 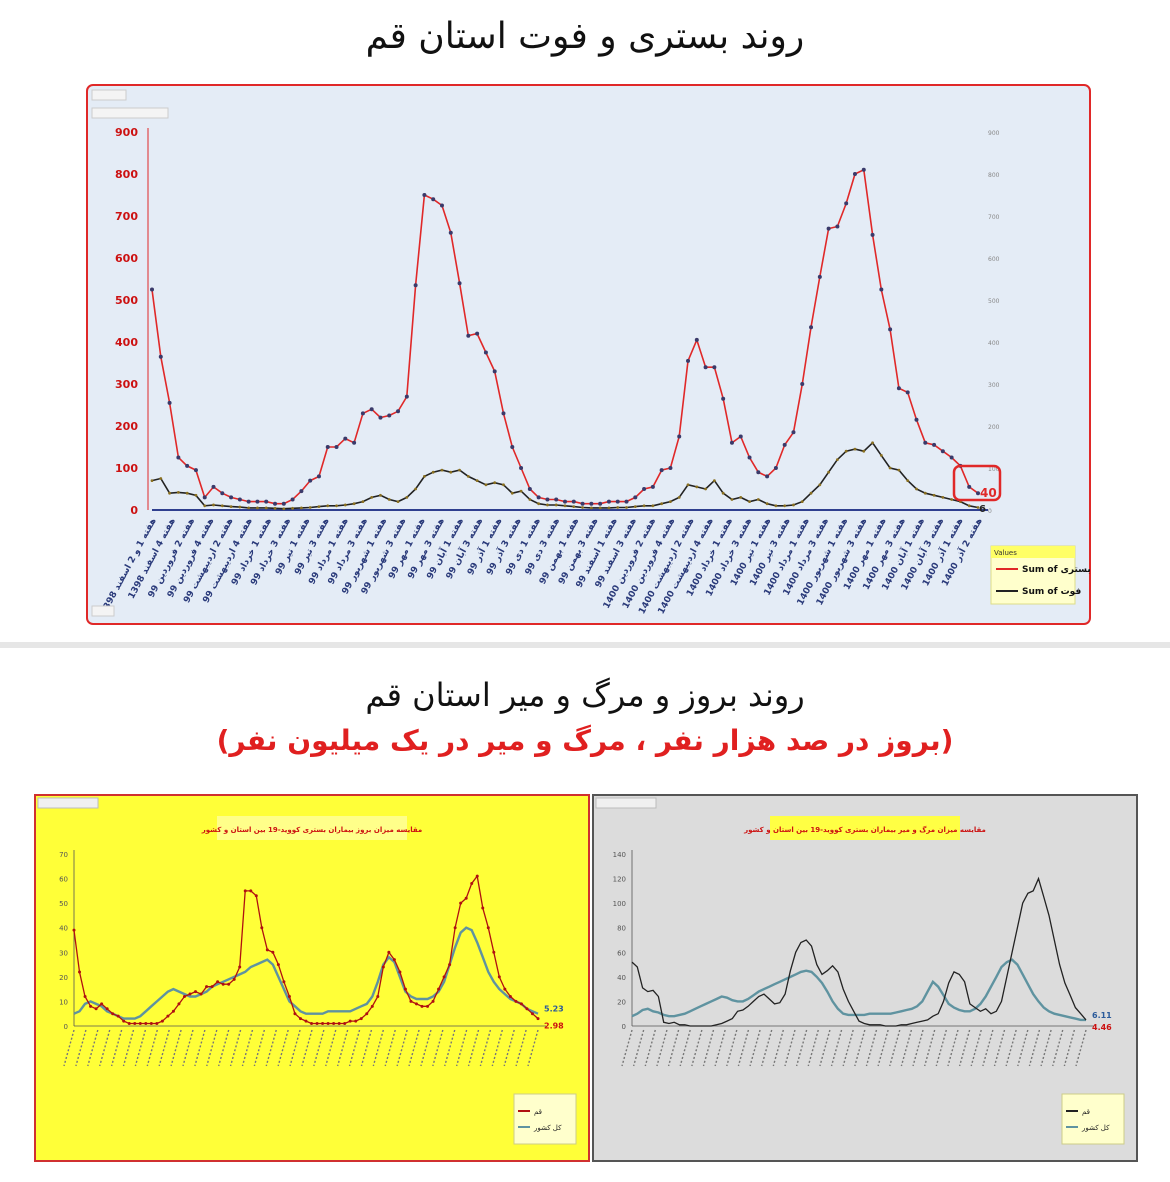 What do you see at coordinates (126, 468) in the screenshot?
I see `y-tick-label: 100` at bounding box center [126, 468].